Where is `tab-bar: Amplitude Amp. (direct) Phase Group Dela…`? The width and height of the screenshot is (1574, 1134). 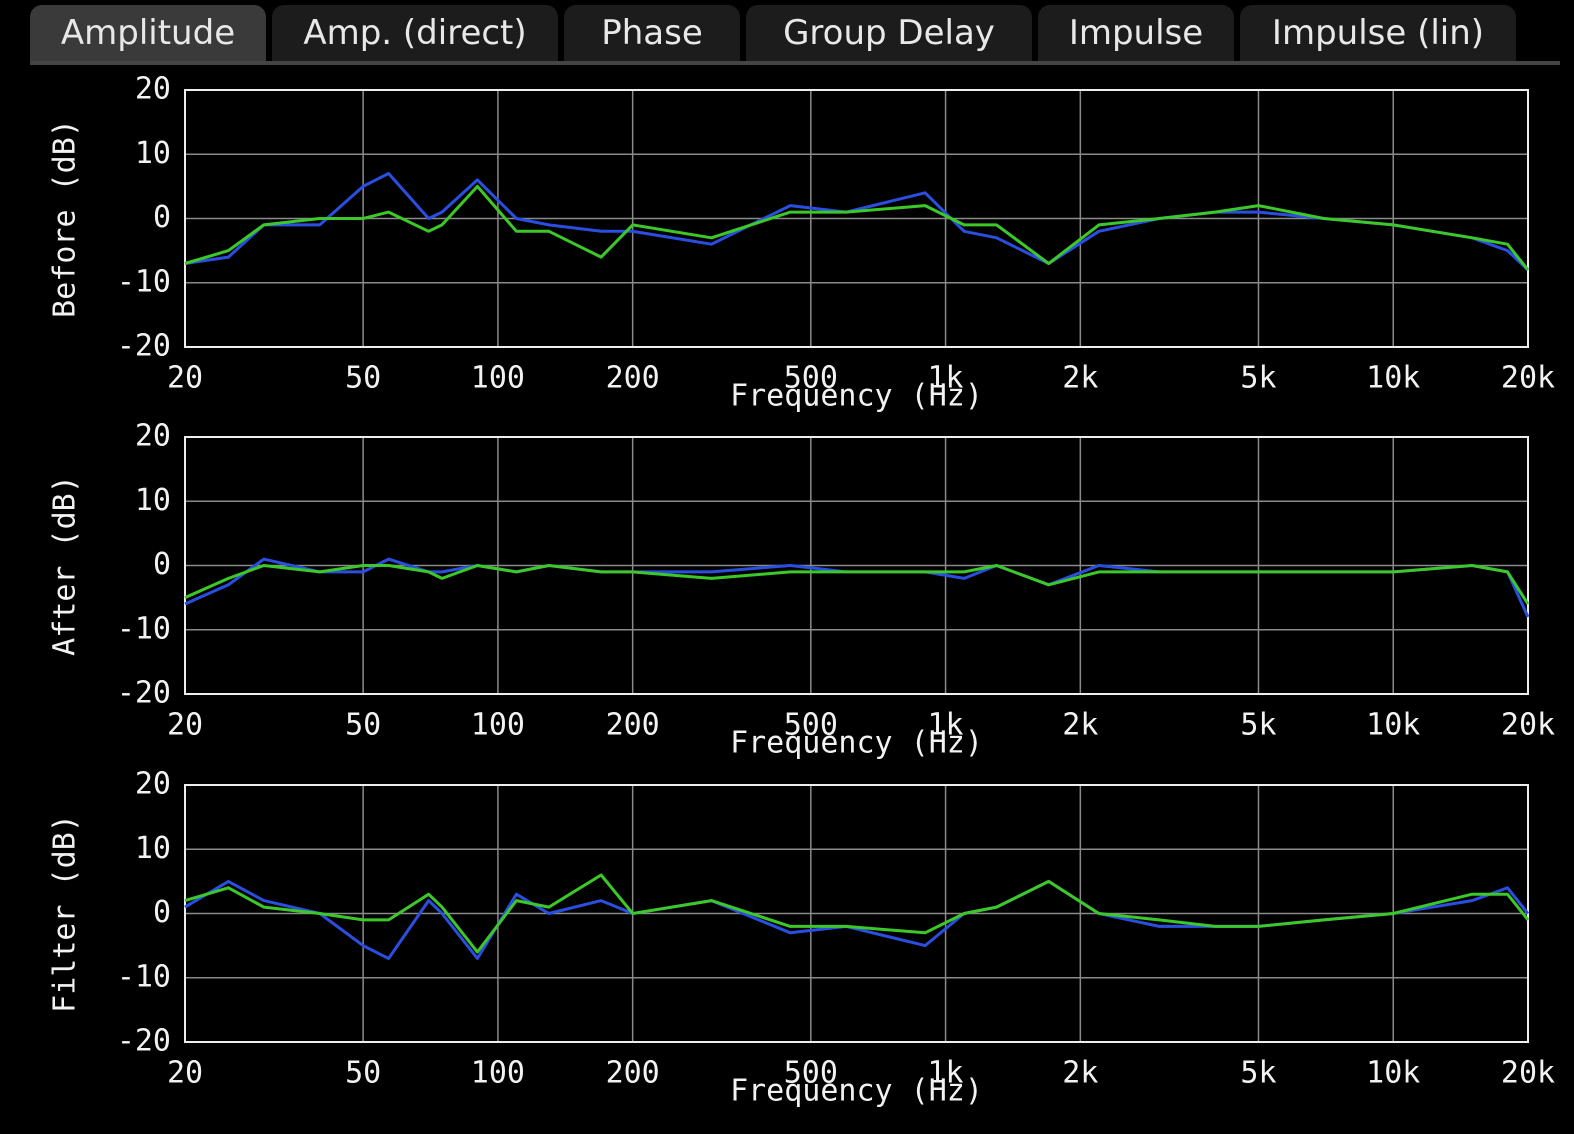
tab-bar: Amplitude Amp. (direct) Phase Group Dela… is located at coordinates (795, 35).